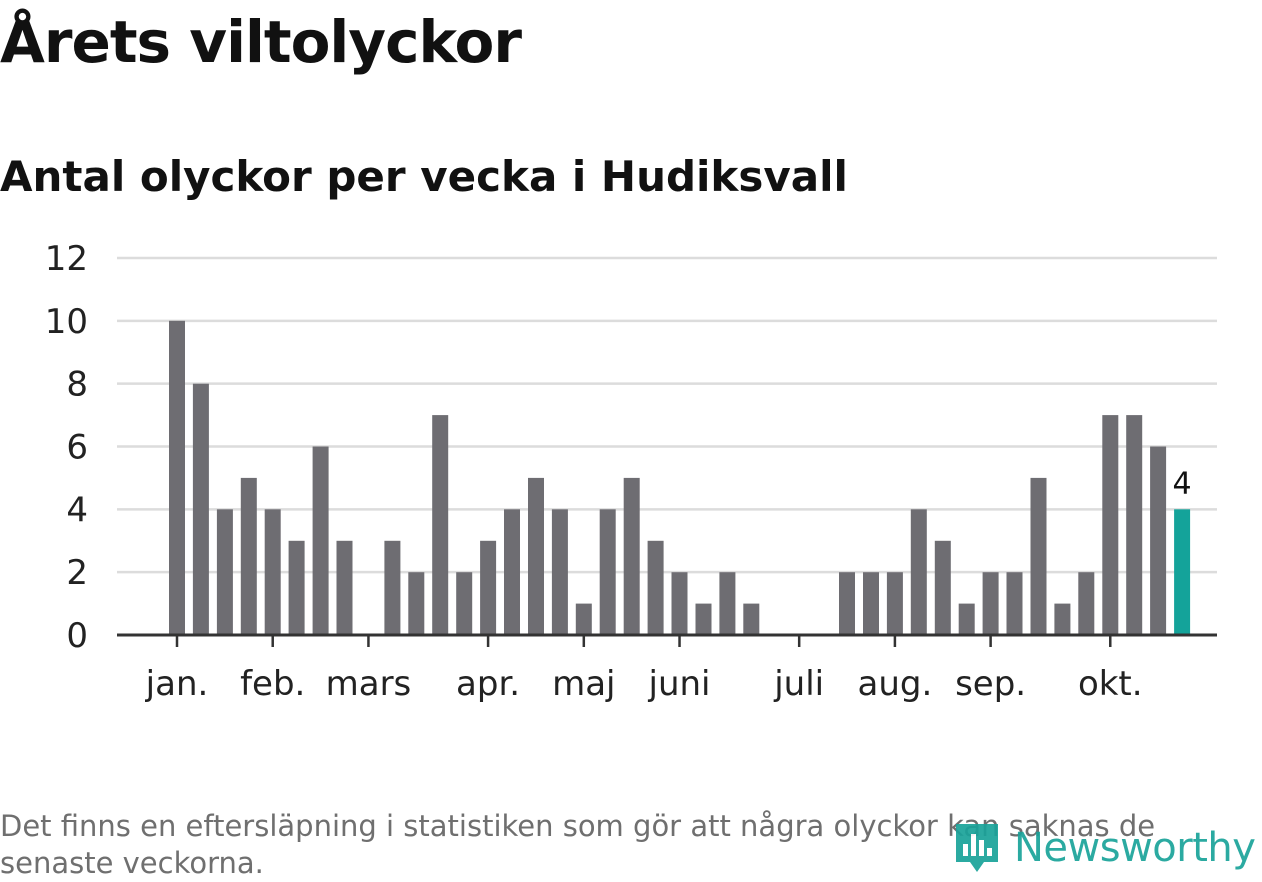 This screenshot has height=882, width=1262. I want to click on chart-title: Årets viltolyckor, so click(261, 42).